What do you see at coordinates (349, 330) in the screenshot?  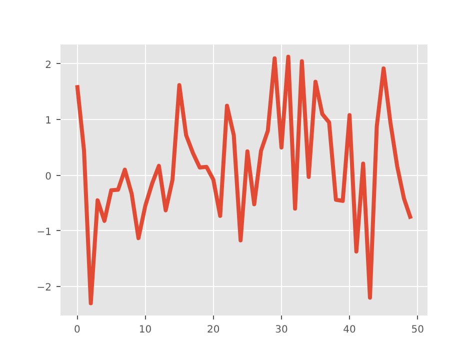 I see `x-tick-label: 40` at bounding box center [349, 330].